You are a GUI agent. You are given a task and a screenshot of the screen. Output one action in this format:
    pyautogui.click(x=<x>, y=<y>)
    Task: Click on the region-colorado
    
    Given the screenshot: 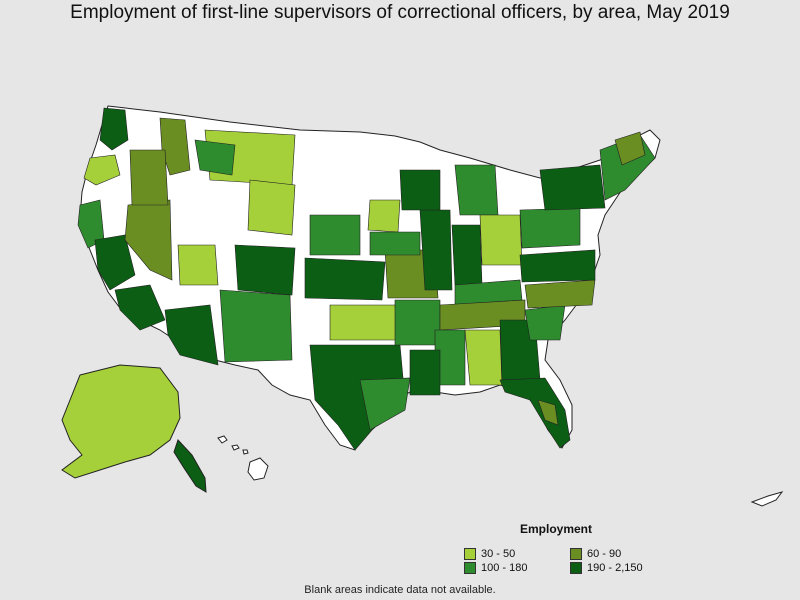 What is the action you would take?
    pyautogui.click(x=265, y=270)
    